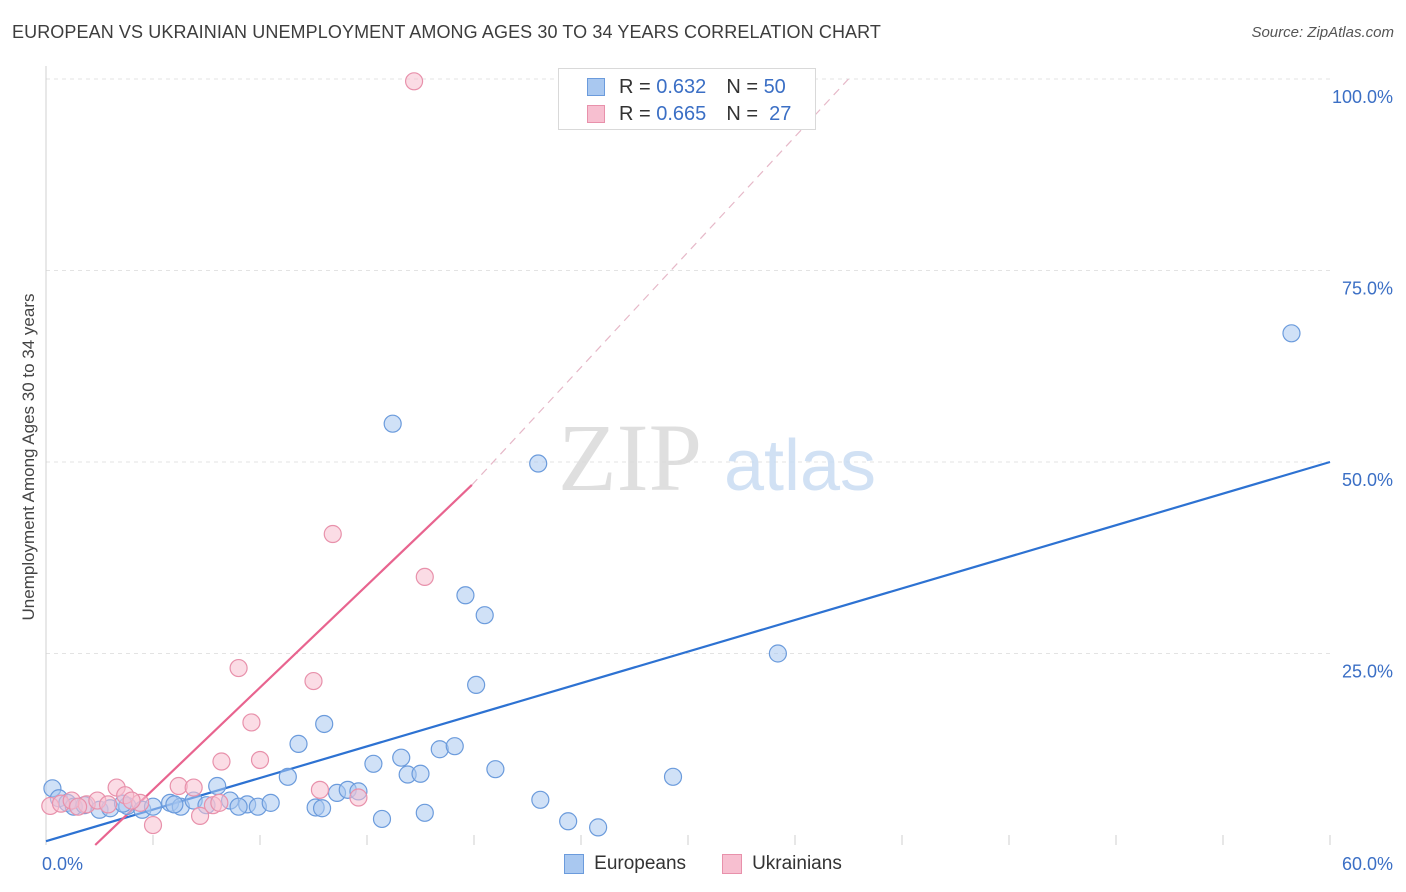 The height and width of the screenshot is (892, 1406). I want to click on watermark-zip: ZIP, so click(630, 457).